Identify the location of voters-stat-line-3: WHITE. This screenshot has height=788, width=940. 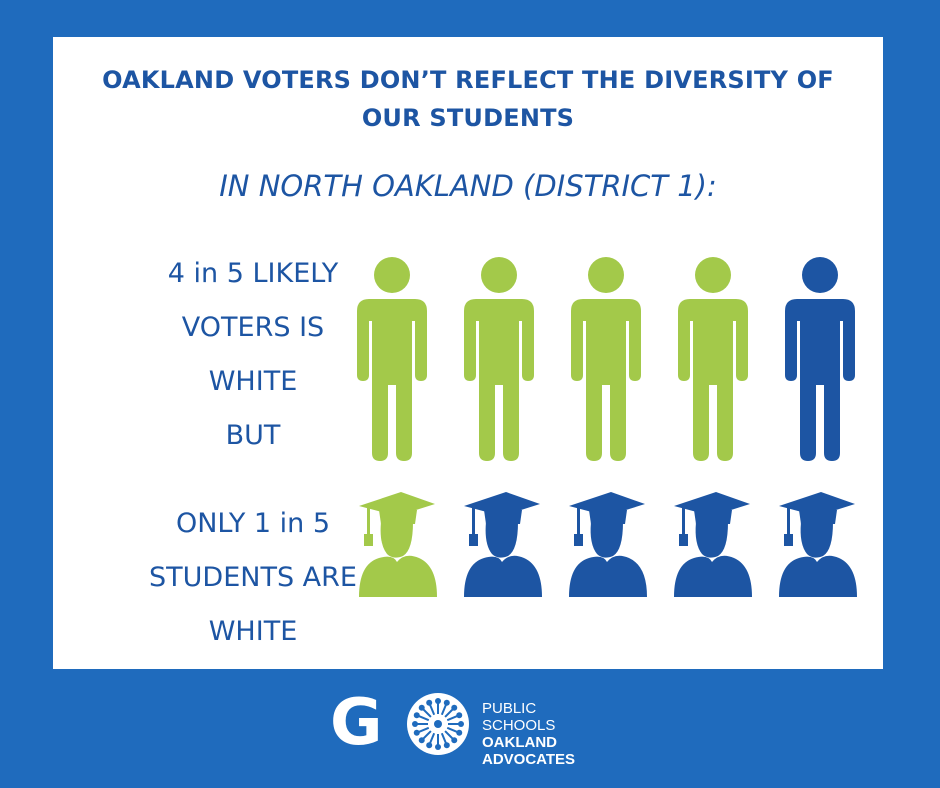
(253, 381).